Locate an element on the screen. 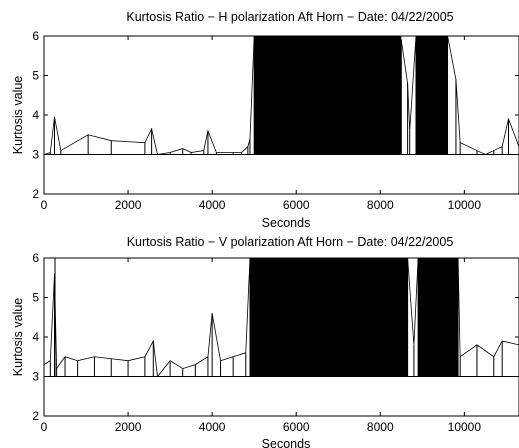  x-axis-label-h: Seconds is located at coordinates (286, 223).